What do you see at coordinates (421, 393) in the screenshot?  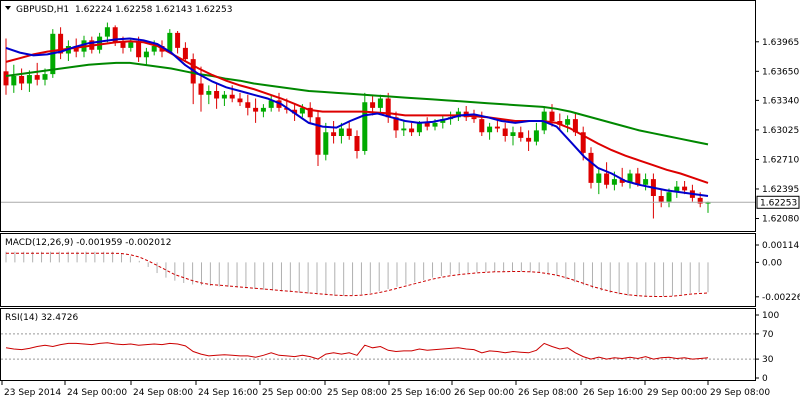 I see `time-tick-label: 25 Sep 16:00` at bounding box center [421, 393].